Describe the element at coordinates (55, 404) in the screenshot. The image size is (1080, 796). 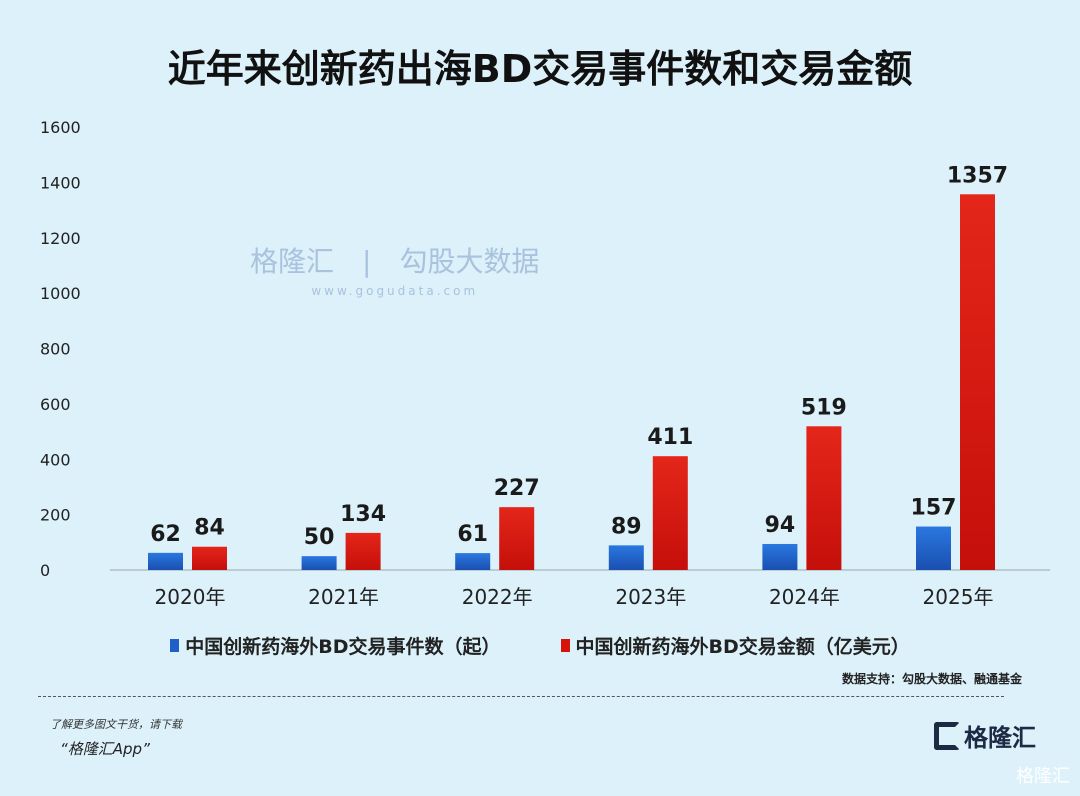
I see `y-tick-label: 600` at that location.